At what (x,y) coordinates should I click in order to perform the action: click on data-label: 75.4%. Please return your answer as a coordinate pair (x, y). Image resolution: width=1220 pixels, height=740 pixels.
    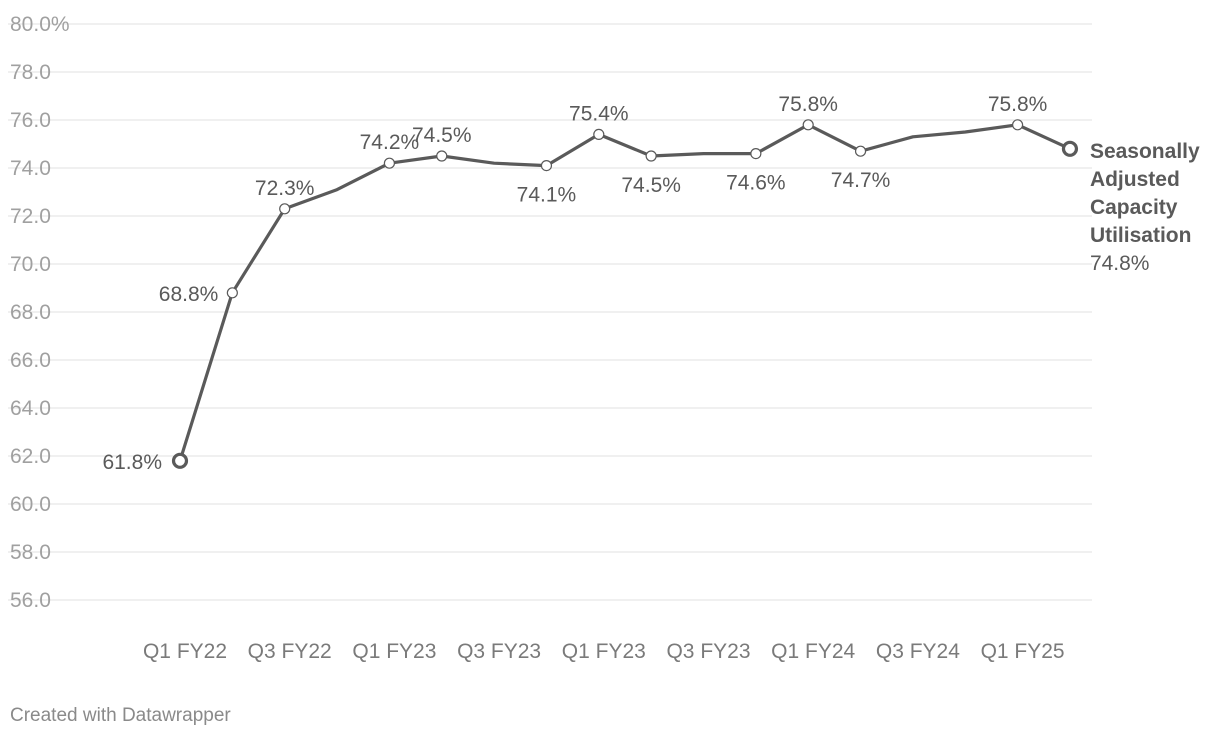
    Looking at the image, I should click on (599, 113).